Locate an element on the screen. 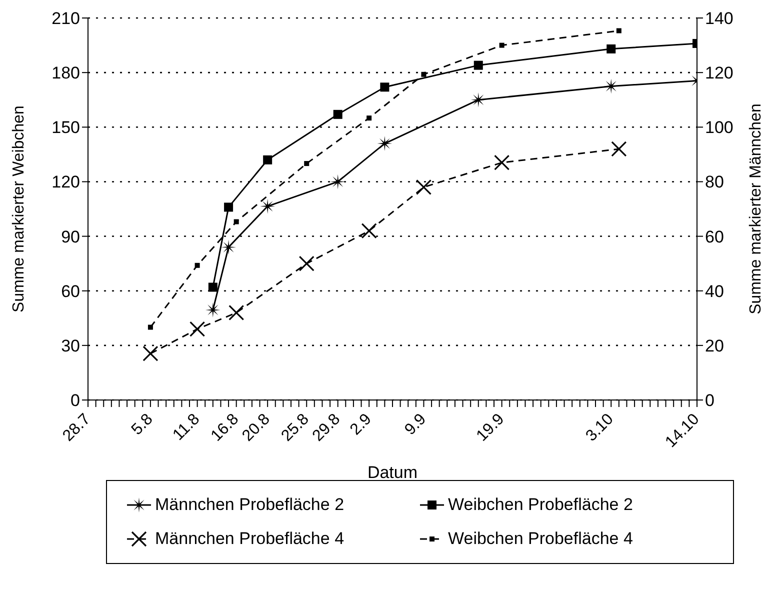 Image resolution: width=781 pixels, height=606 pixels. x-tick-label: 5.8 is located at coordinates (142, 424).